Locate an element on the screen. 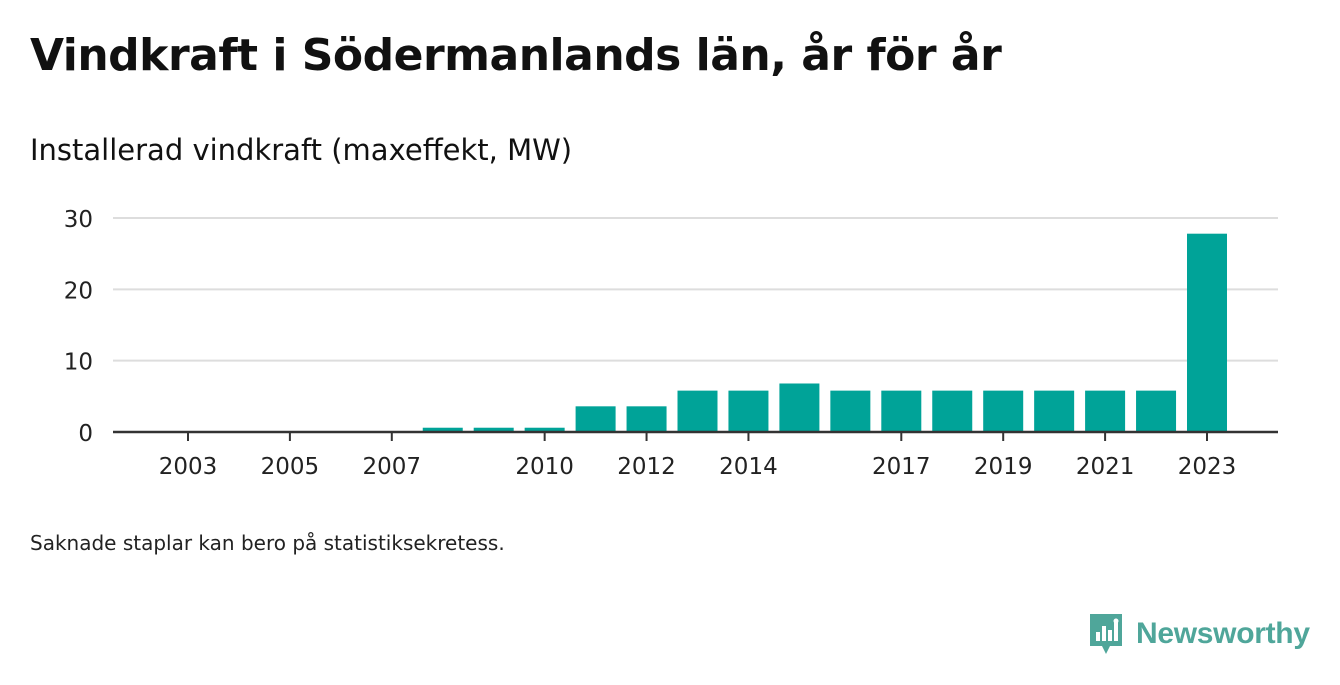 The width and height of the screenshot is (1340, 685). y-tick-label: 10 is located at coordinates (78, 363).